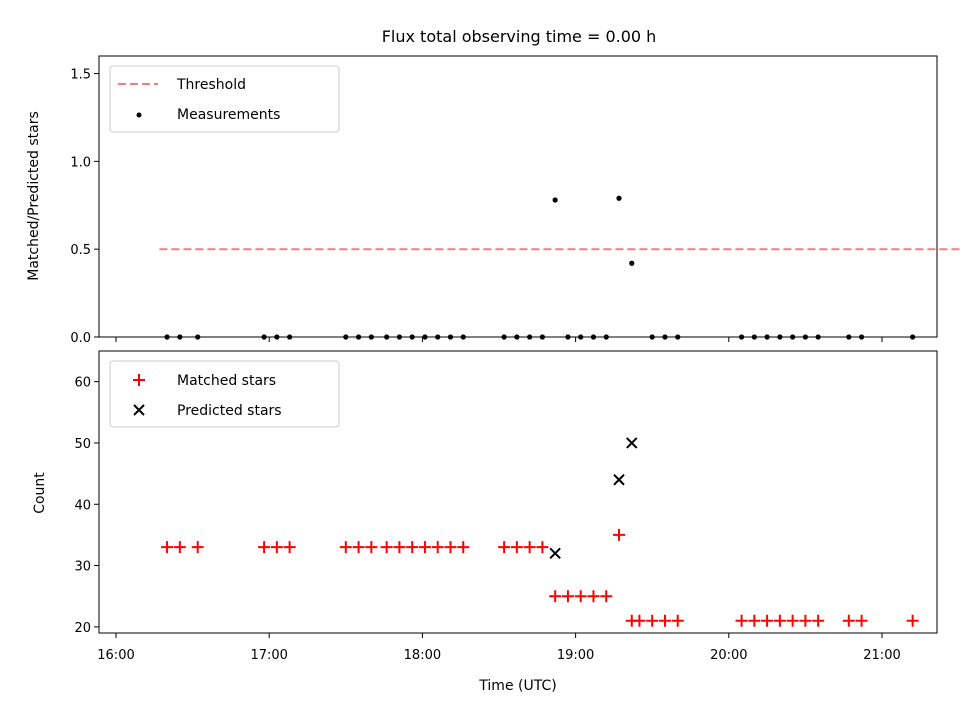 This screenshot has width=960, height=720. Describe the element at coordinates (82, 628) in the screenshot. I see `bottom-y-tick-label: 20` at that location.